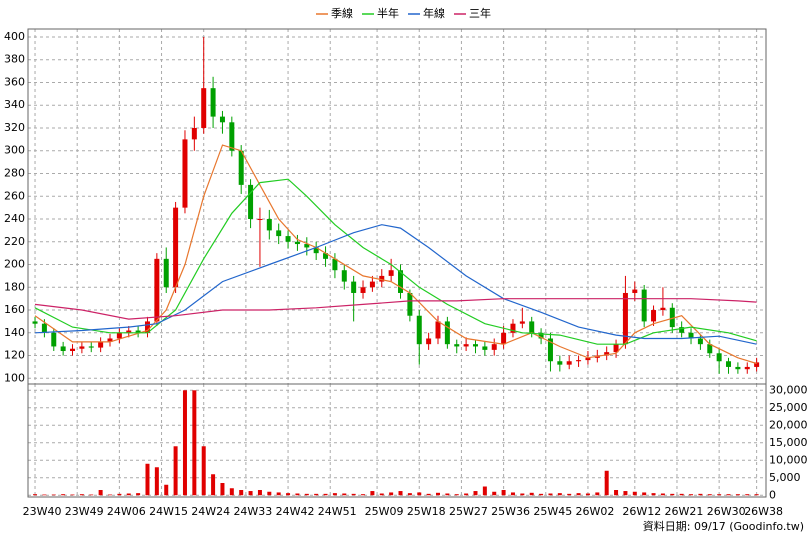  Describe the element at coordinates (595, 511) in the screenshot. I see `x-tick-label: 26W02` at that location.